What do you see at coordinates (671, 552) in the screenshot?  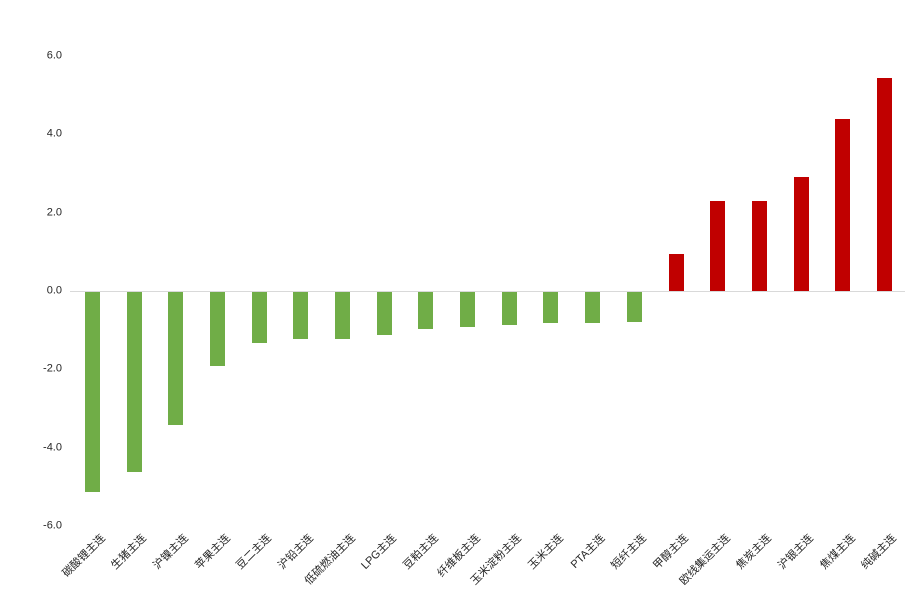 I see `x-axis-category-label: 甲醇主连` at bounding box center [671, 552].